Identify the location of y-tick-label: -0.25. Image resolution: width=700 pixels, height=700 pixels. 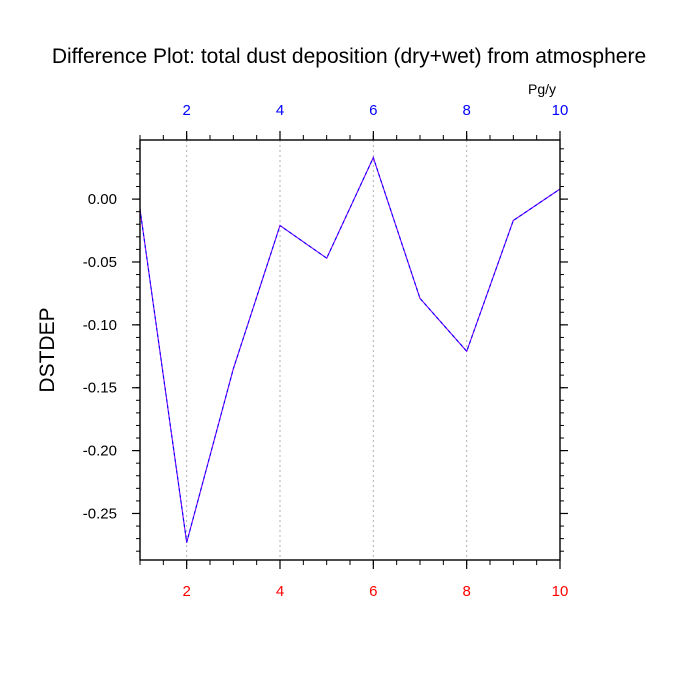
(100, 513).